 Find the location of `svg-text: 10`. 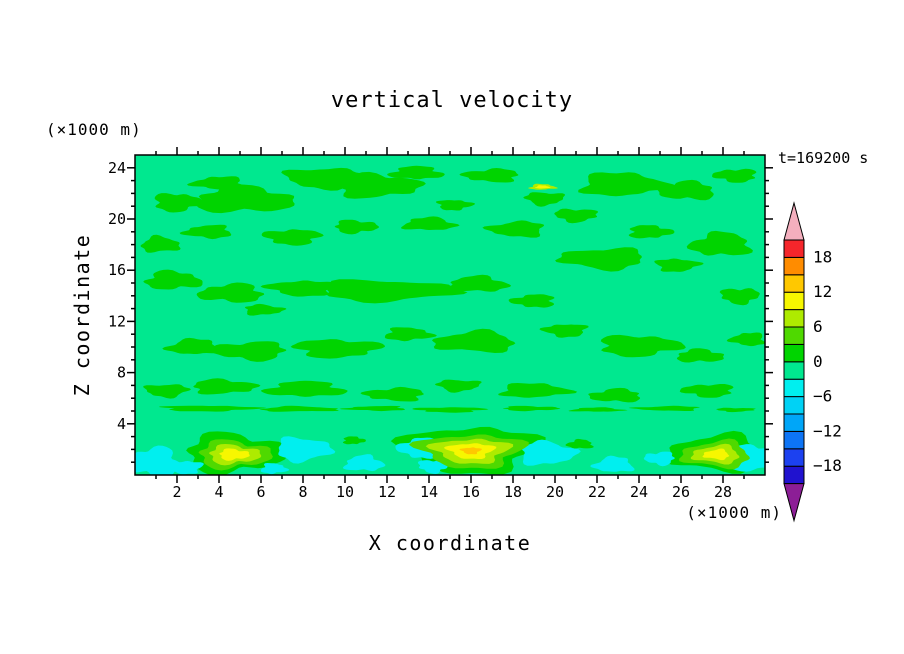

svg-text: 10 is located at coordinates (345, 492).